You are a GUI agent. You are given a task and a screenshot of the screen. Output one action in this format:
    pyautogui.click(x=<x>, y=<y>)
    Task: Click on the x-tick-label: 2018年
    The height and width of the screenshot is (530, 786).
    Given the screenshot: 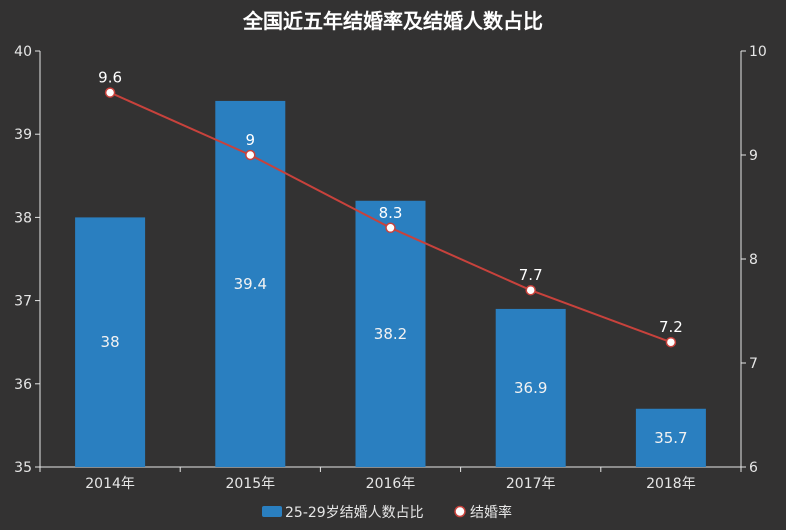 What is the action you would take?
    pyautogui.click(x=671, y=484)
    